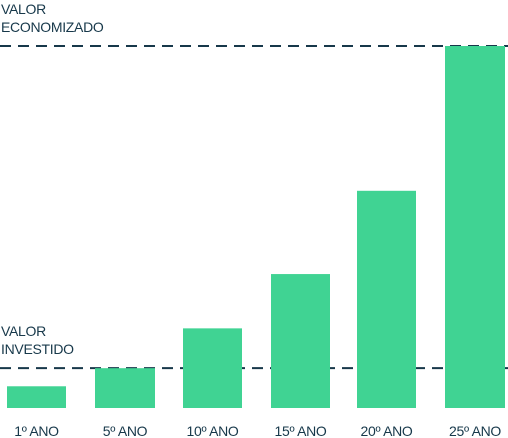  What do you see at coordinates (52, 27) in the screenshot?
I see `reference-line-label: ECONOMIZADO` at bounding box center [52, 27].